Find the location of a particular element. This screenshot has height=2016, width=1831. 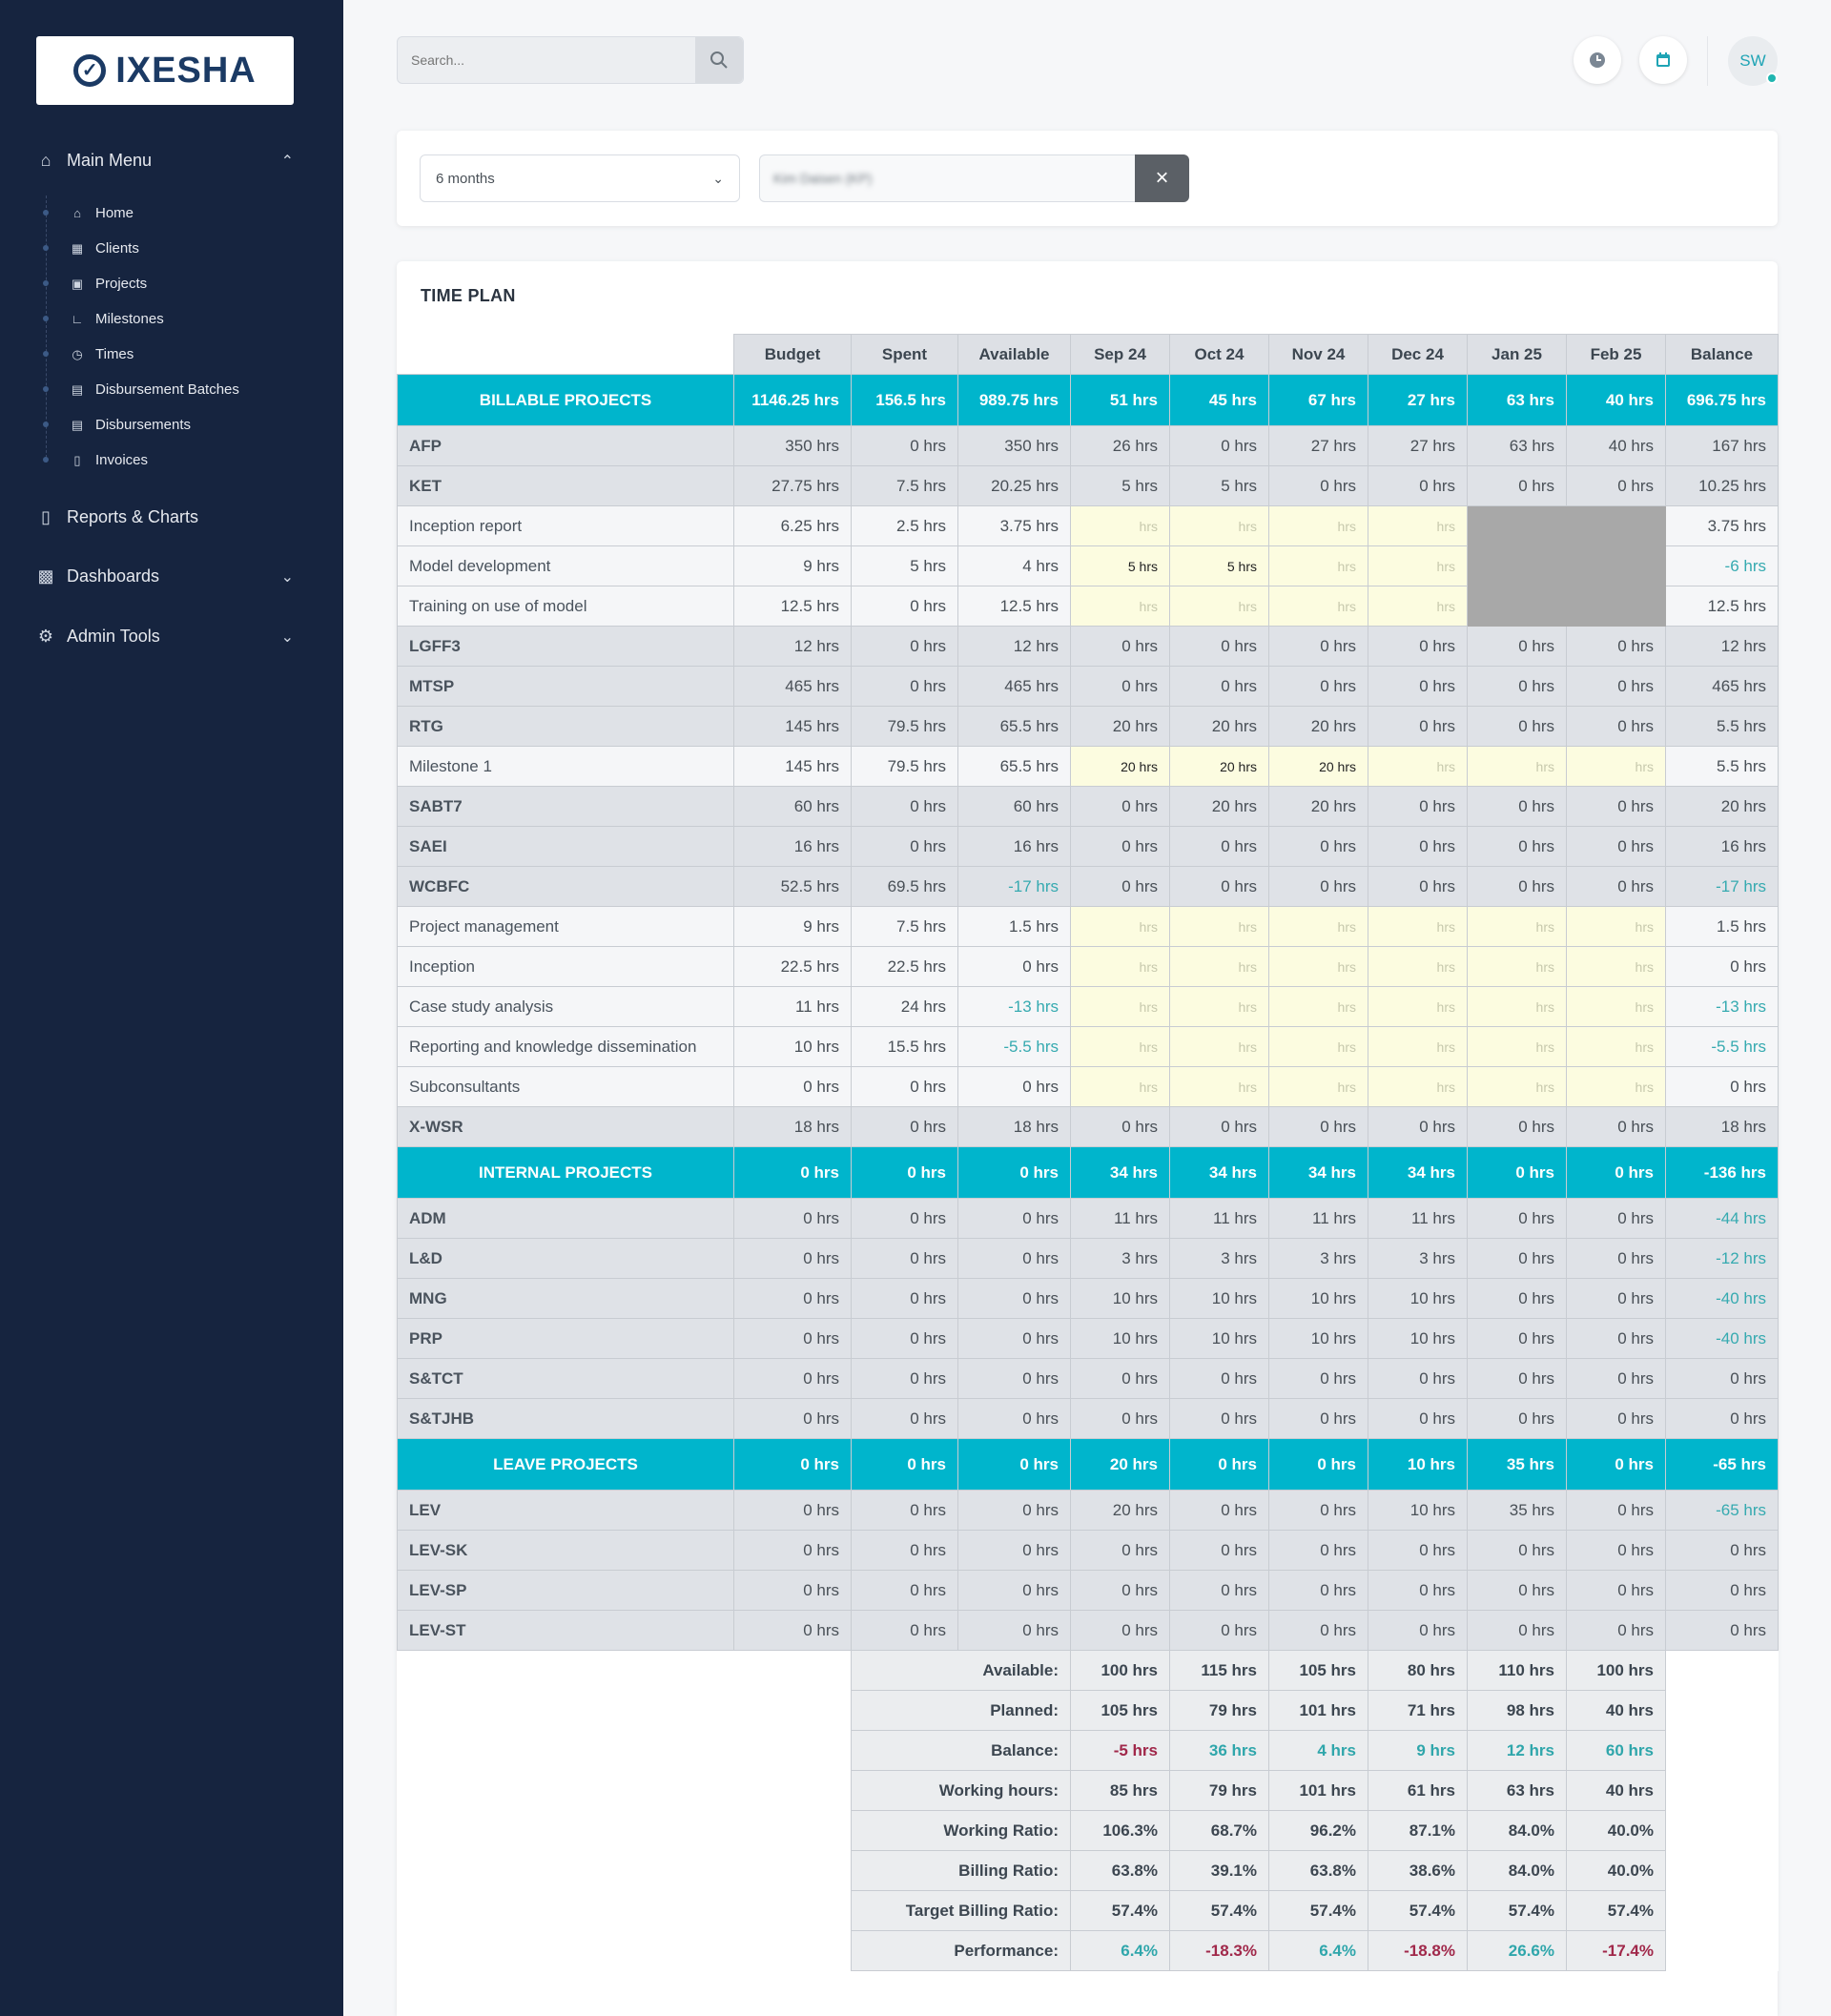

row-name: MNG is located at coordinates (565, 1298).